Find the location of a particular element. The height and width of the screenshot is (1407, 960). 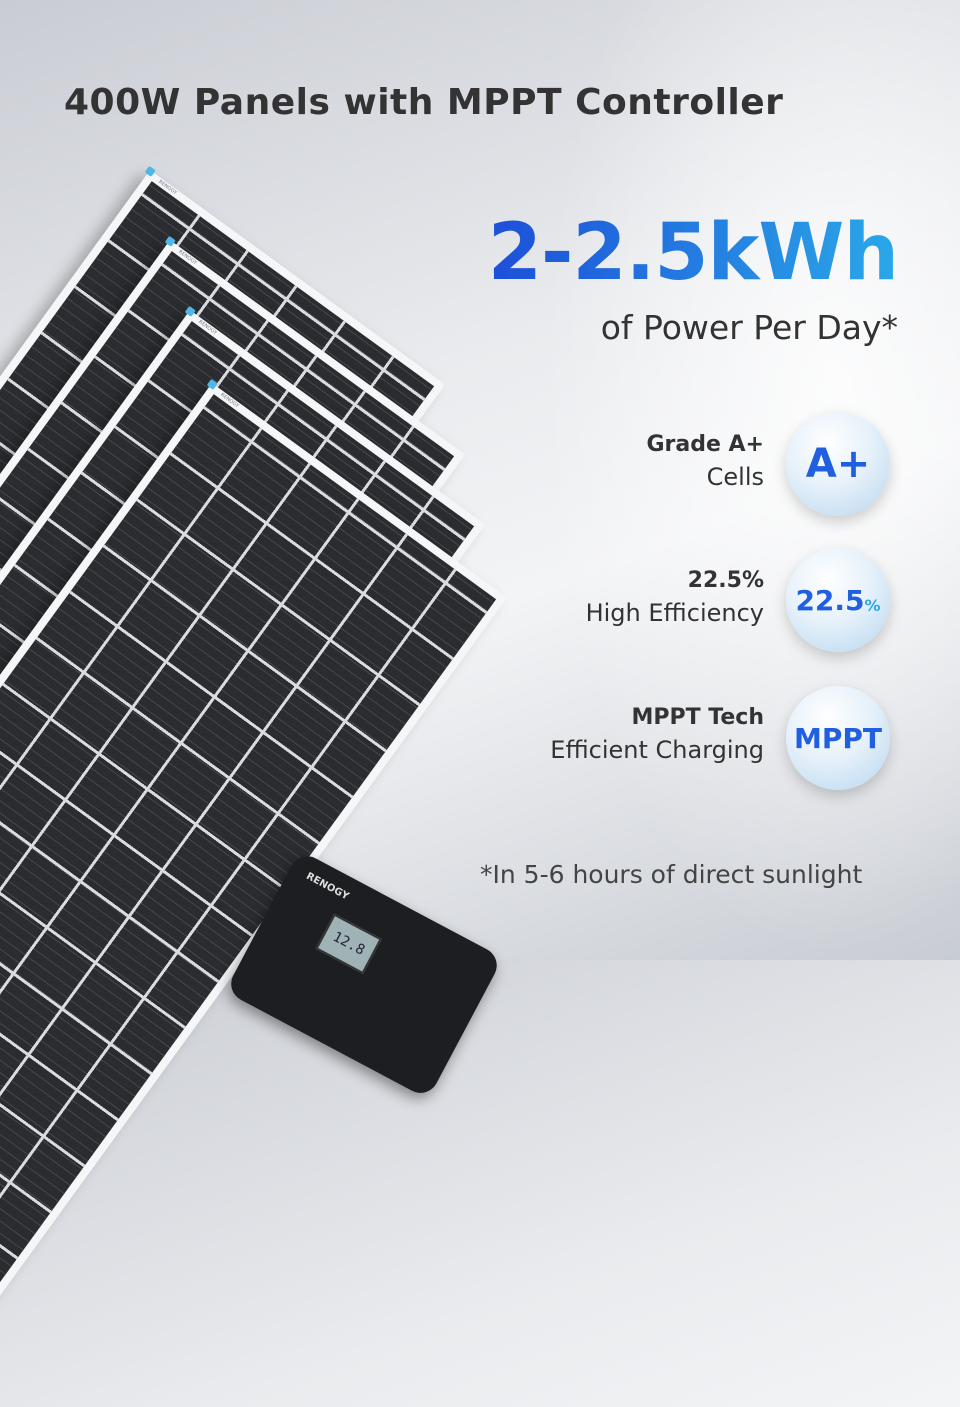

feature-subtitle: Cells is located at coordinates (735, 477).